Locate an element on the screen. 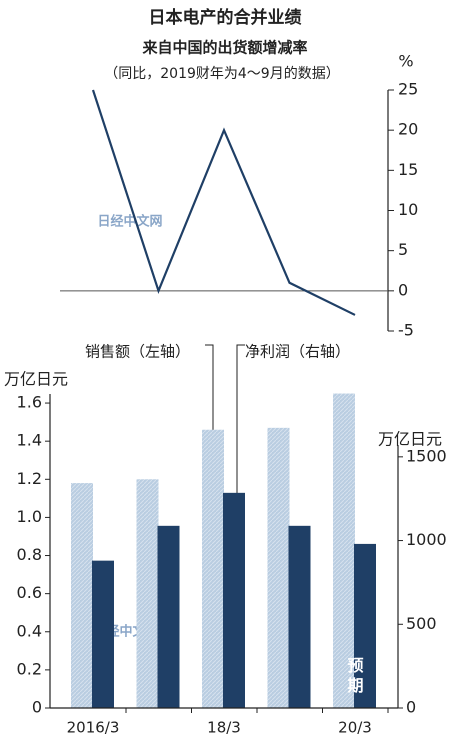  y2-tick-label: 500 is located at coordinates (421, 623).